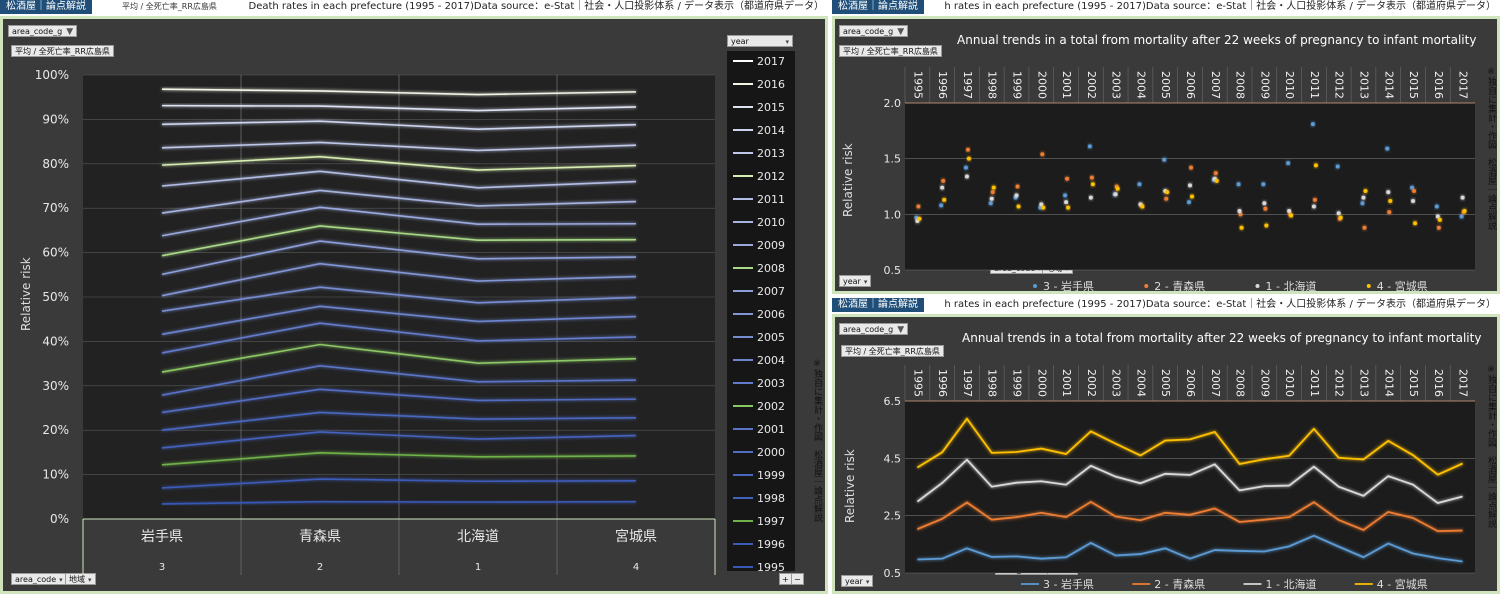 This screenshot has width=1500, height=594. I want to click on region-axis-chip: 地域▾, so click(80, 579).